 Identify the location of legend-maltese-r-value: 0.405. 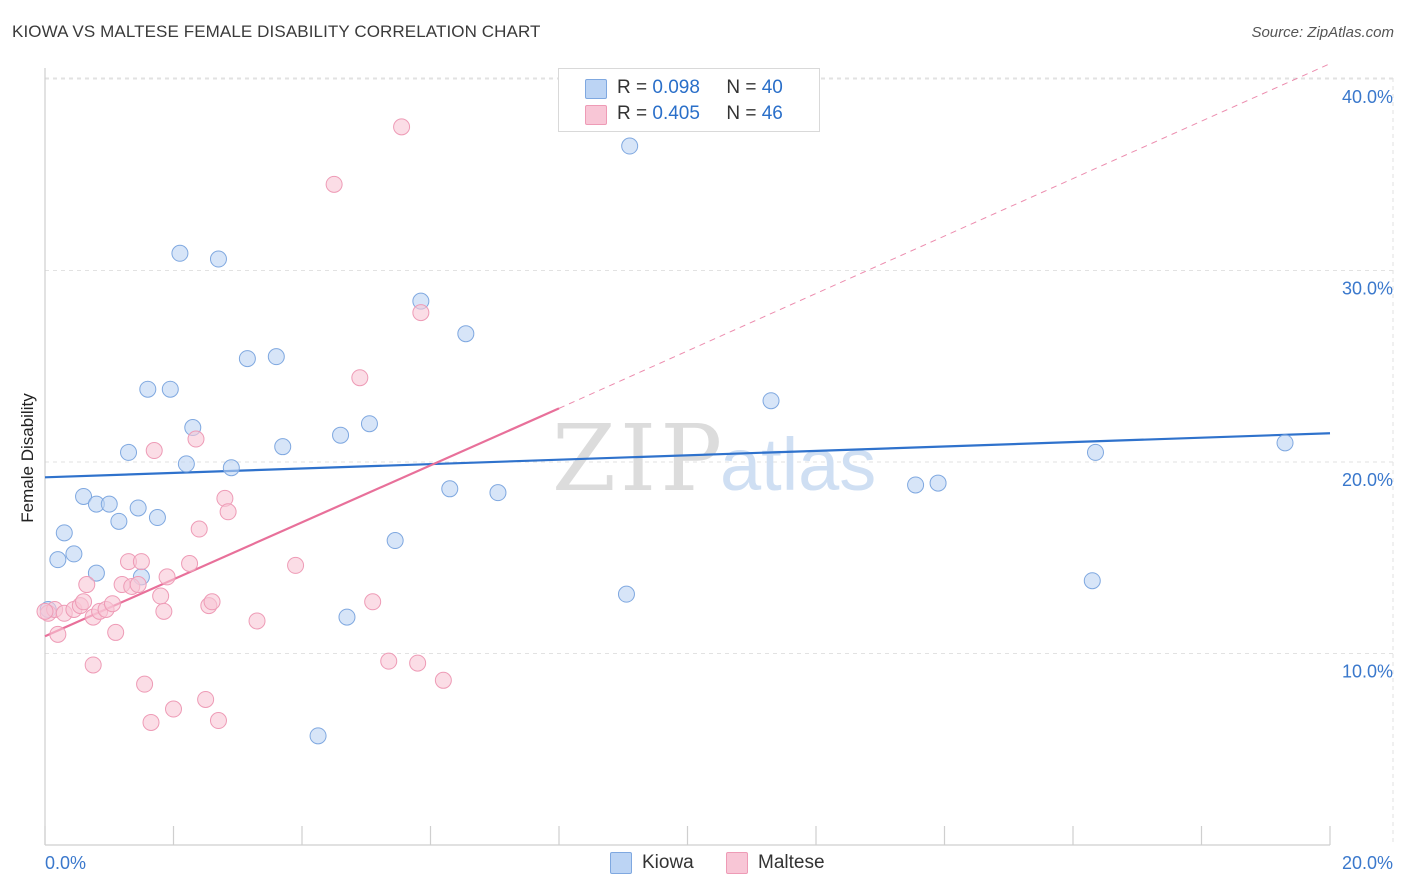
(676, 113).